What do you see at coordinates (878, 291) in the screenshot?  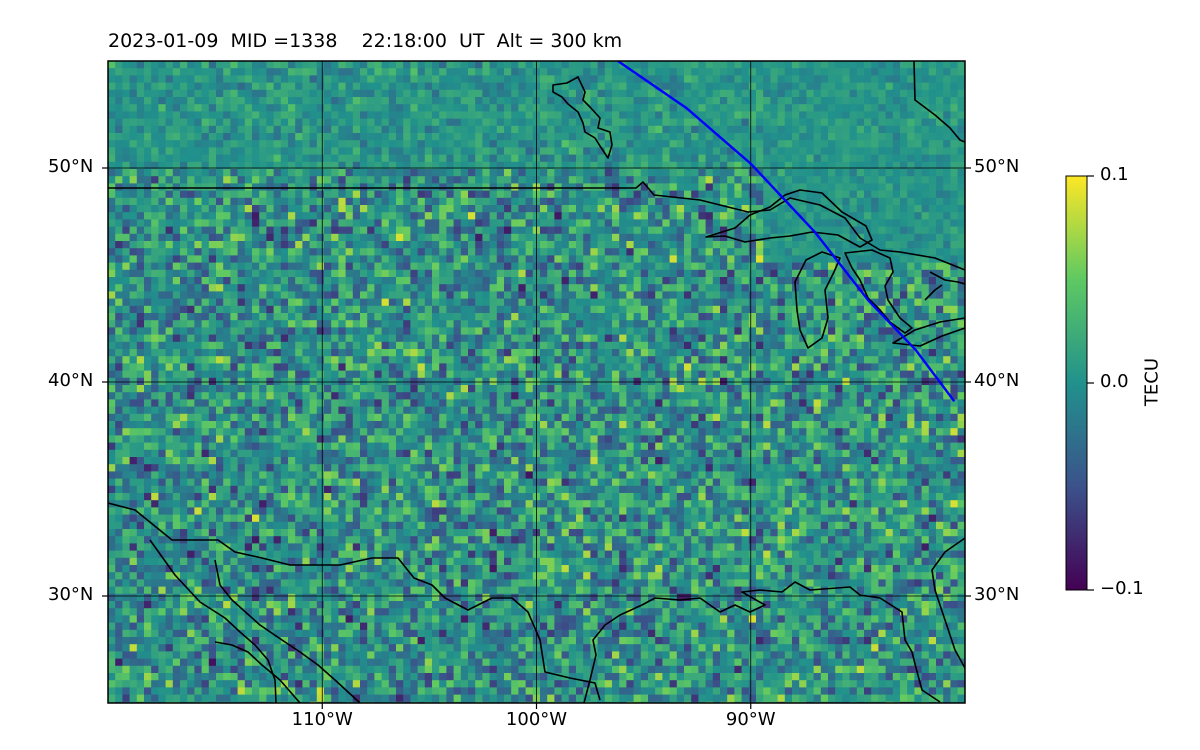 I see `lake-huron` at bounding box center [878, 291].